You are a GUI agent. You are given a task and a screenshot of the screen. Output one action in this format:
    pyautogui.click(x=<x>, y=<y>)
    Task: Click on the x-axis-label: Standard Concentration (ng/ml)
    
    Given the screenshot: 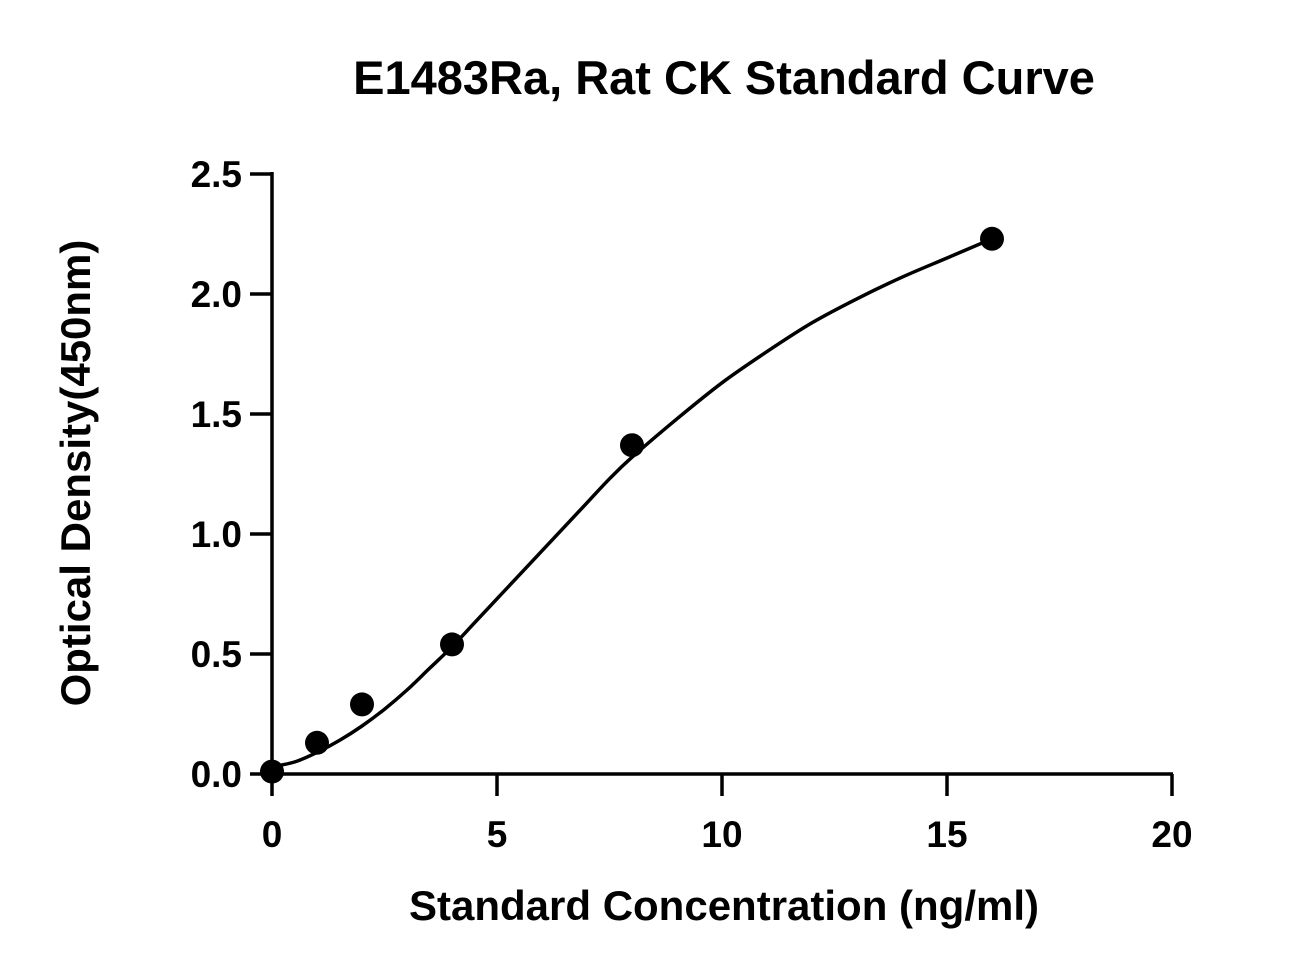 What is the action you would take?
    pyautogui.click(x=724, y=905)
    